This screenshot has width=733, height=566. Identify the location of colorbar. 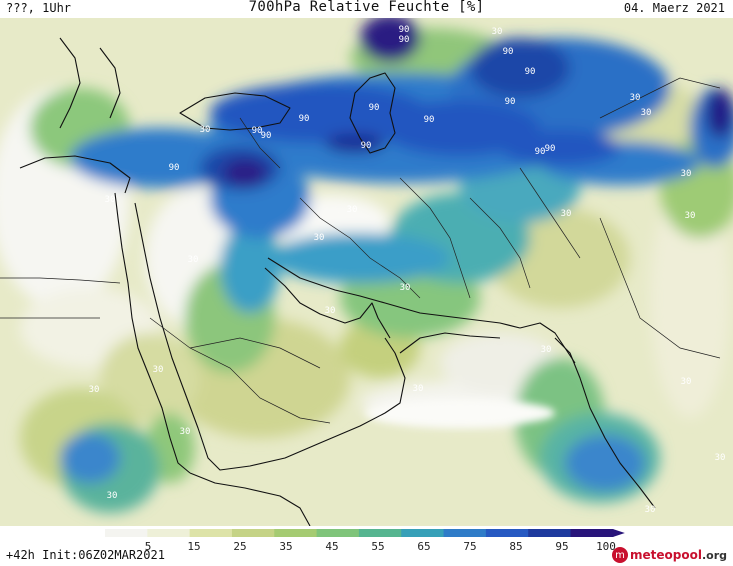
(365, 533).